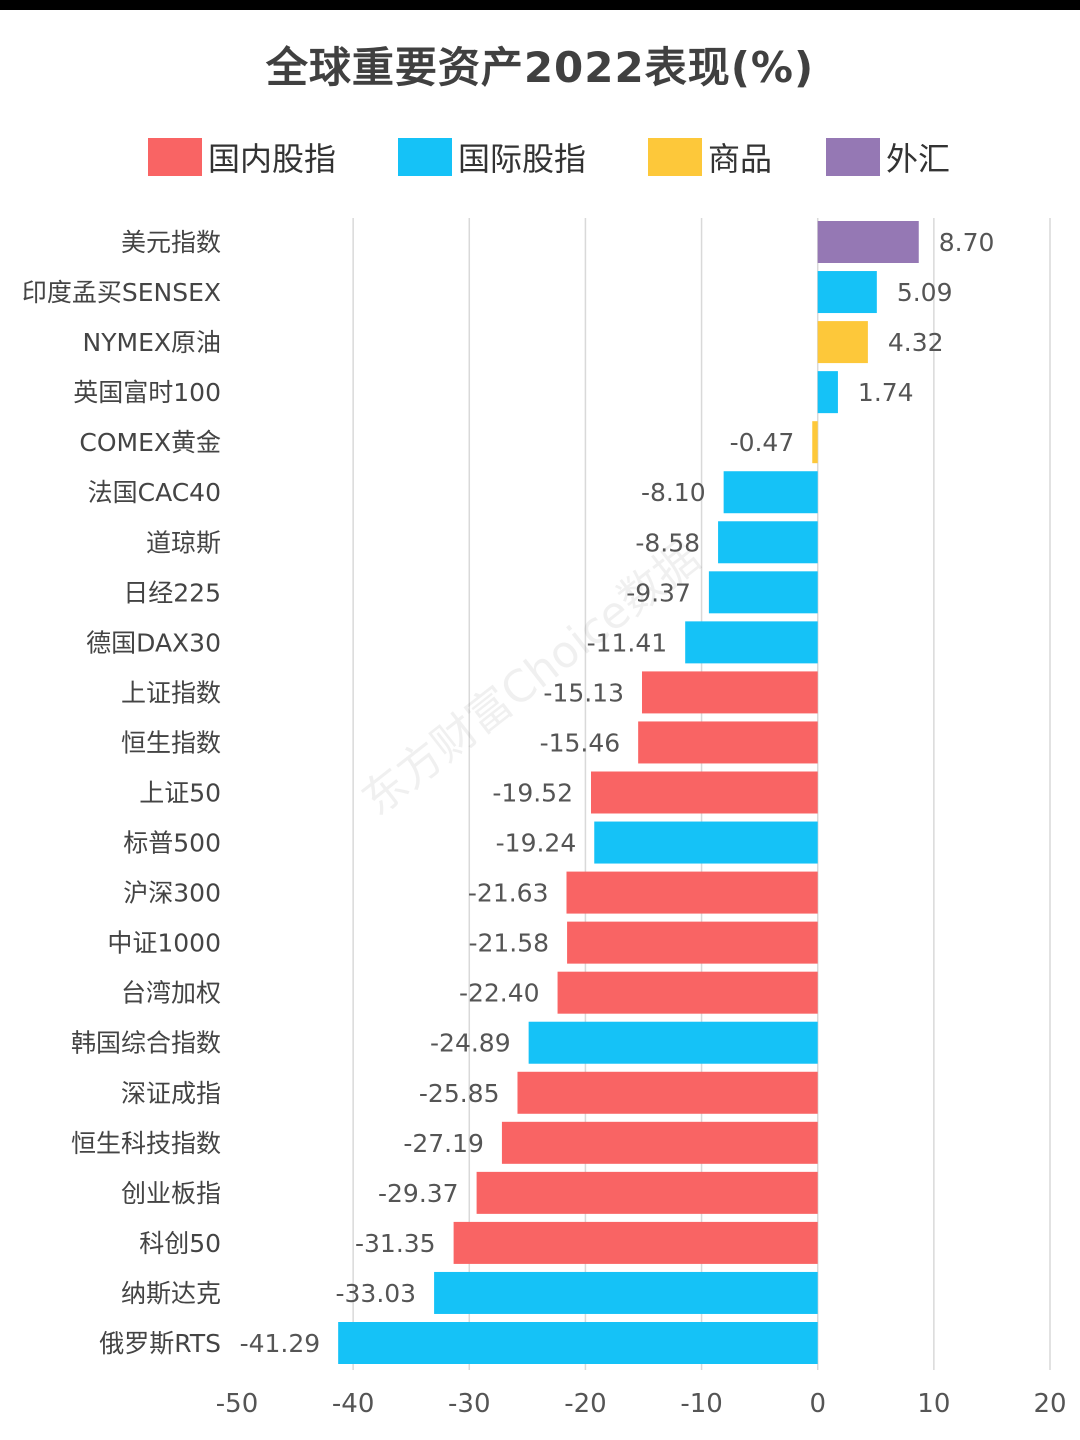 The width and height of the screenshot is (1080, 1440). Describe the element at coordinates (886, 392) in the screenshot. I see `data-label: 1.74` at that location.